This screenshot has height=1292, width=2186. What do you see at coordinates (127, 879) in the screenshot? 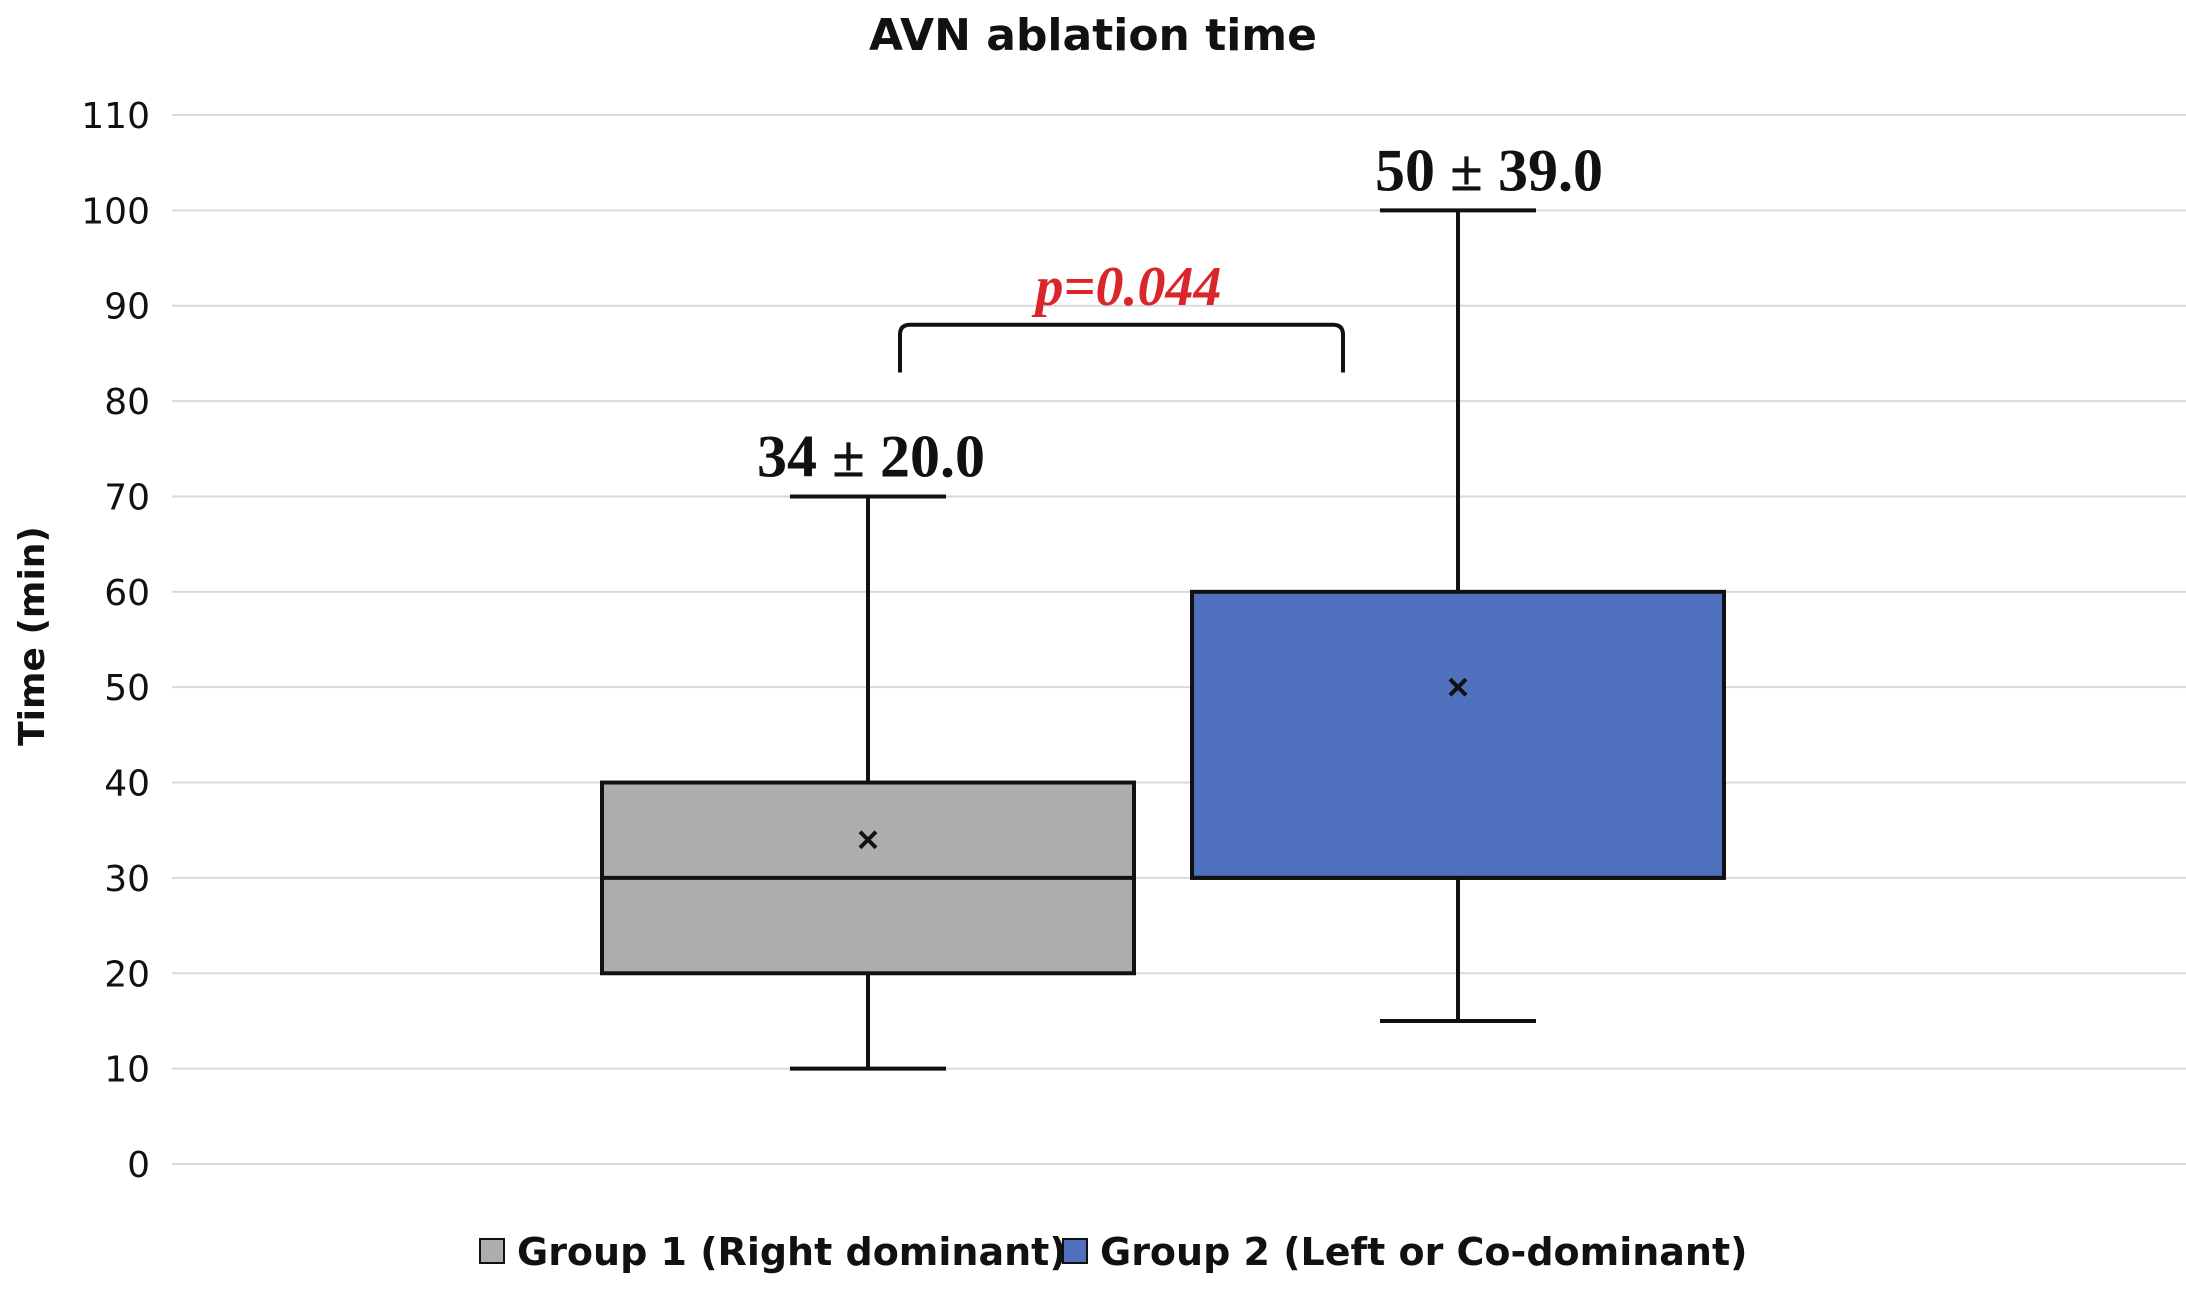
I see `y-tick-label: 30` at bounding box center [127, 879].